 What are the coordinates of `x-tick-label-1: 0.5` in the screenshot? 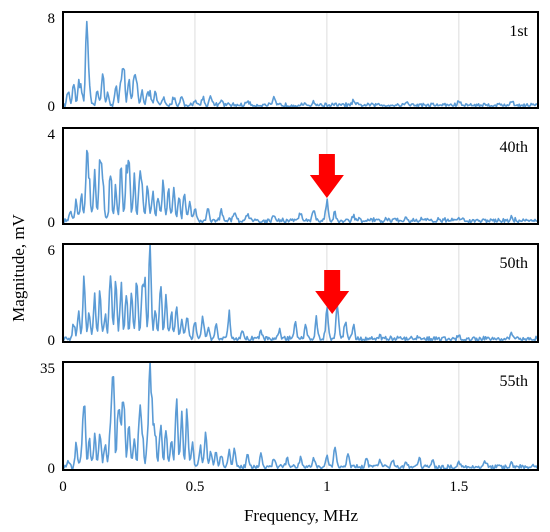 It's located at (195, 487).